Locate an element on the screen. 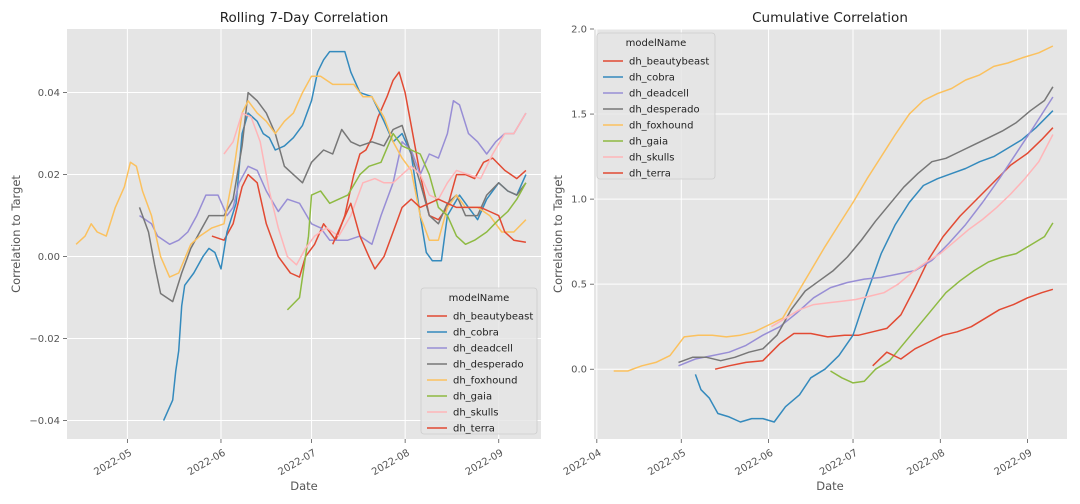 This screenshot has height=504, width=1080. y-tick-label: 0.00 is located at coordinates (49, 257).